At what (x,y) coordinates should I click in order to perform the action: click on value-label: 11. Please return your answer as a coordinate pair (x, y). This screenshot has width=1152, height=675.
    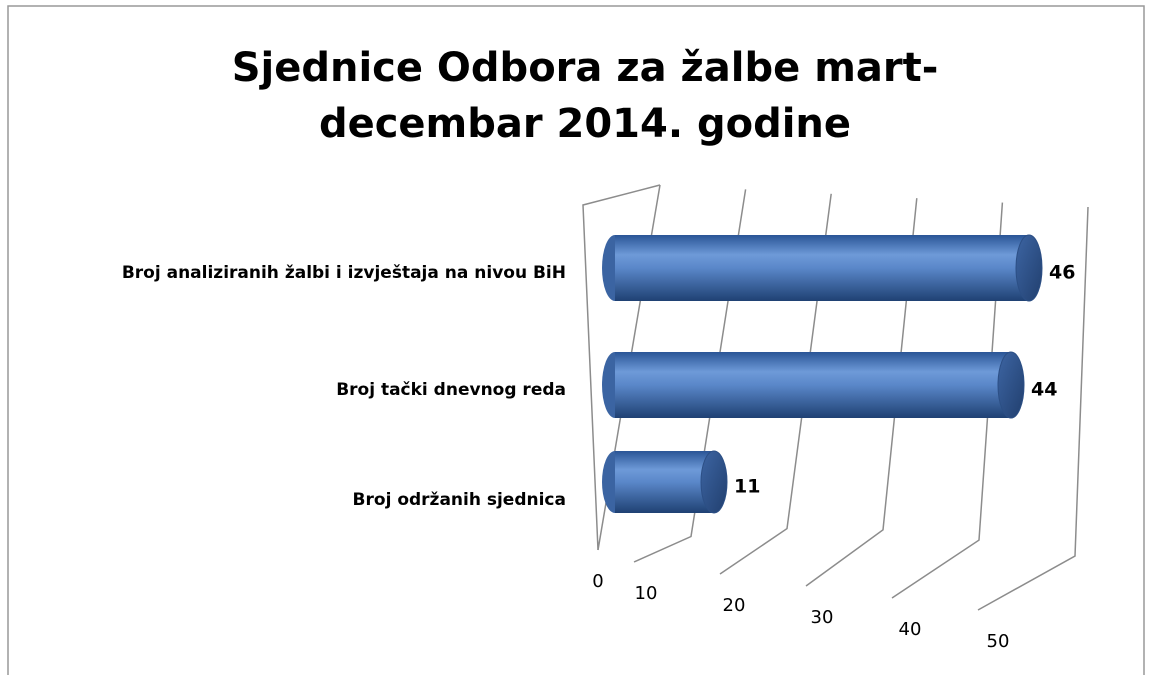
    Looking at the image, I should click on (747, 487).